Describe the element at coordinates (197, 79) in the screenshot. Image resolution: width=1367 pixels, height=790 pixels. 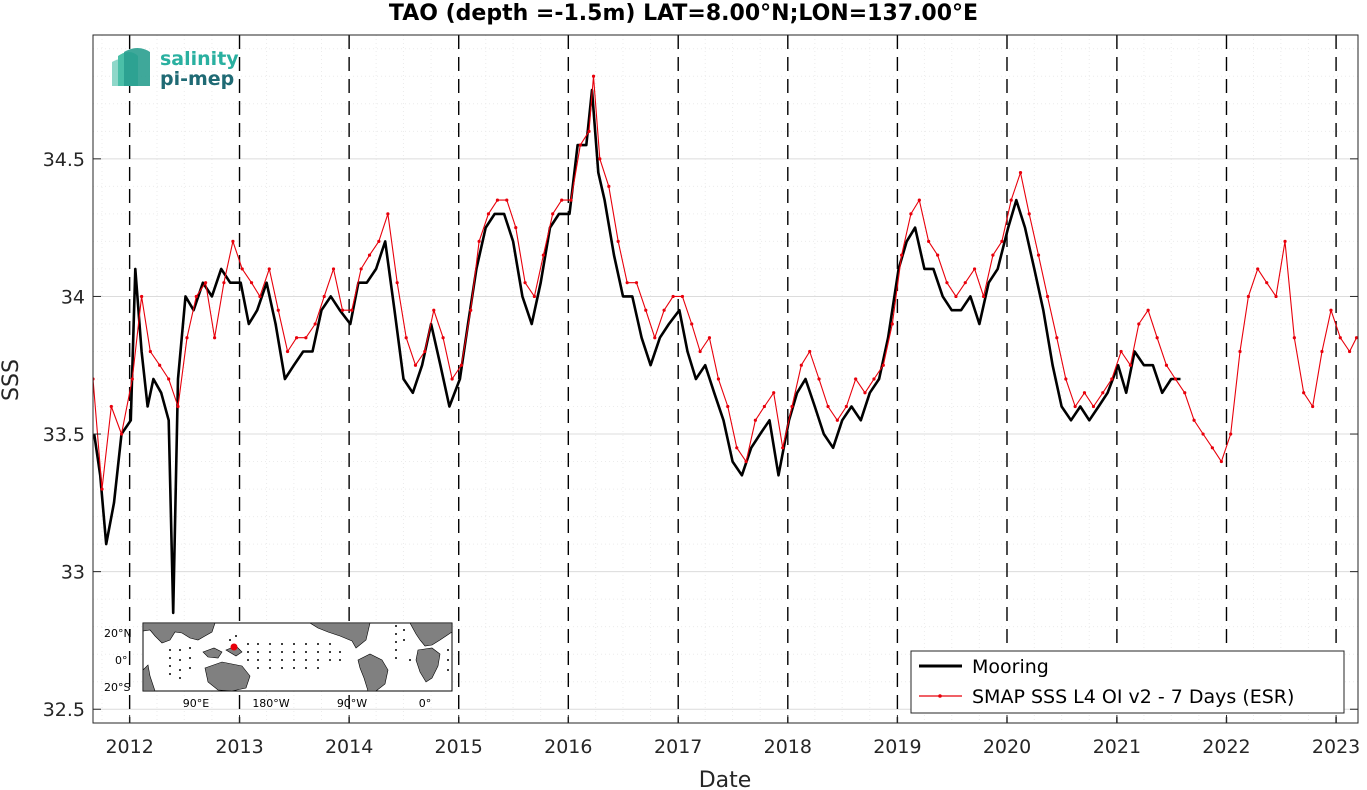
I see `logo-text-line2: pi-mep` at that location.